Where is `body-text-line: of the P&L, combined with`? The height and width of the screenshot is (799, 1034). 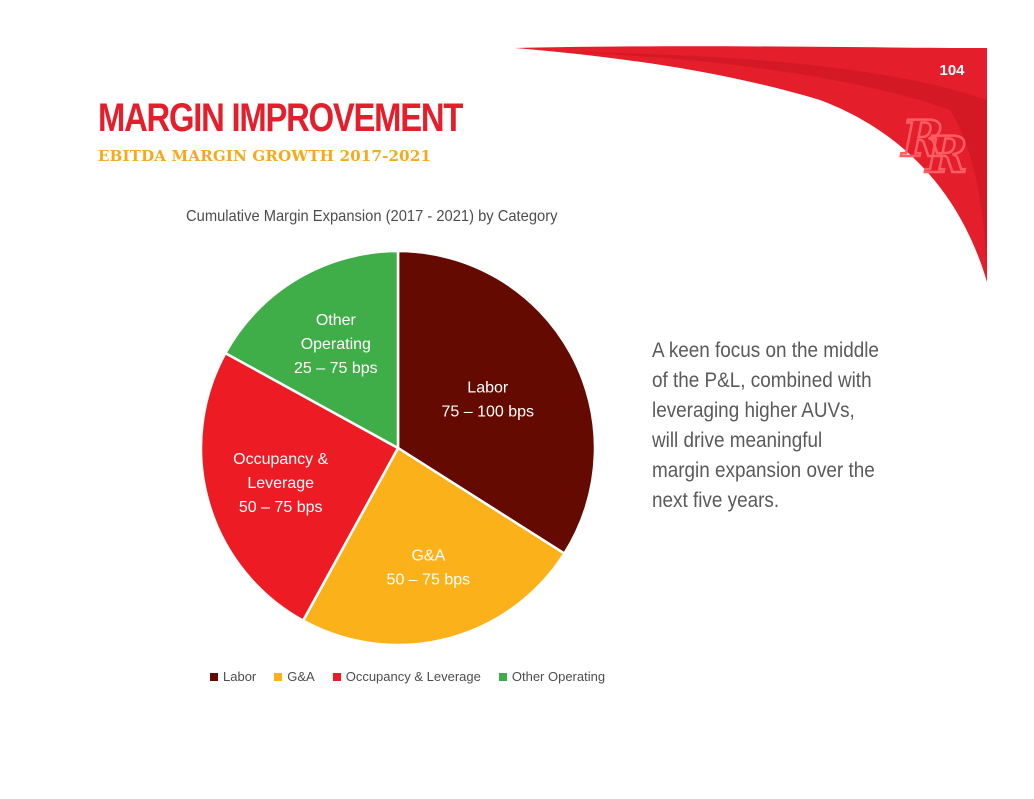
body-text-line: of the P&L, combined with is located at coordinates (762, 380).